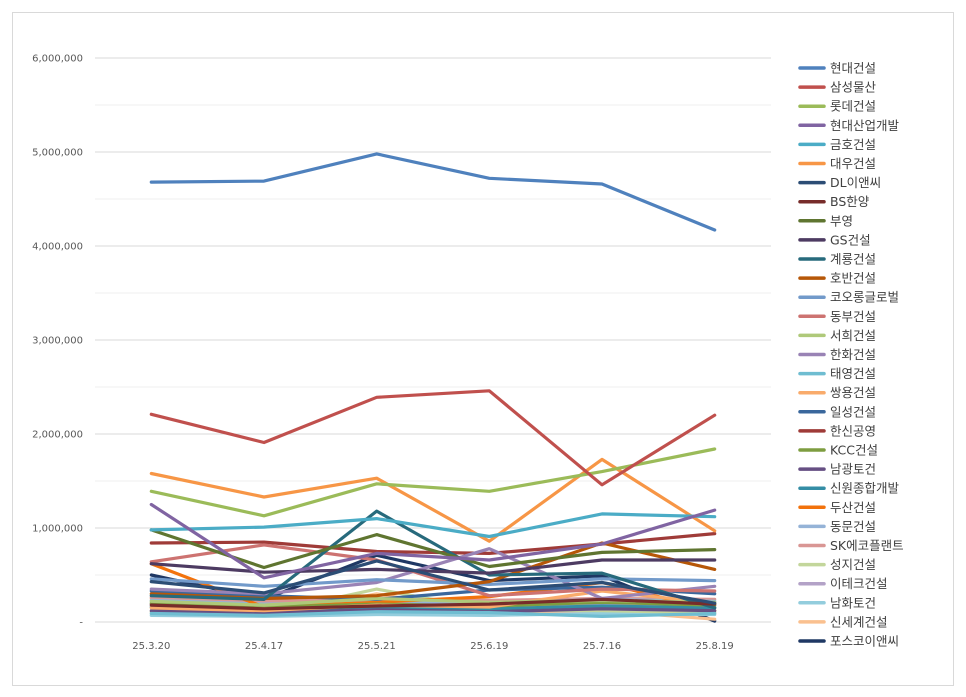 The height and width of the screenshot is (697, 966). I want to click on legend-item: 성지건설, so click(837, 564).